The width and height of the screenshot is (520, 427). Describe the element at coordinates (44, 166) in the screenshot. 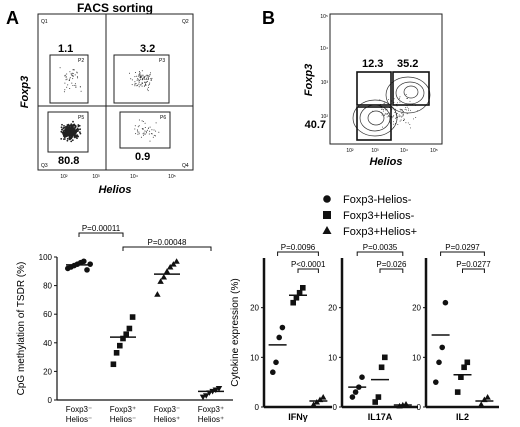

I see `facs-a-q3-label: Q3` at that location.